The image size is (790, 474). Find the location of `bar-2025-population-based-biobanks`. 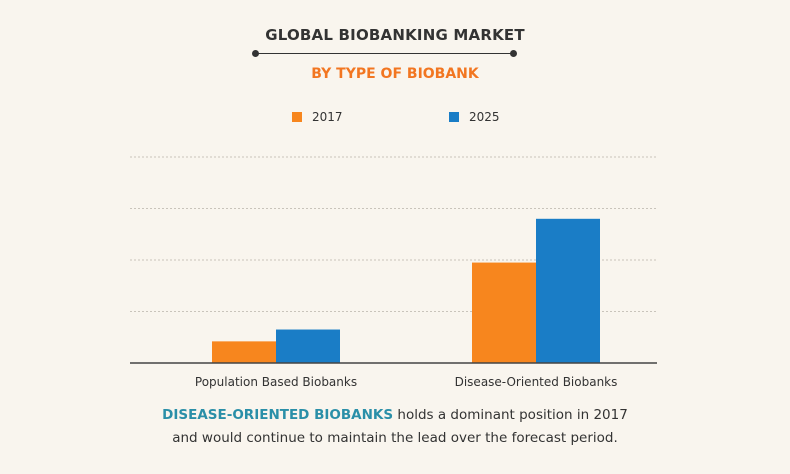

bar-2025-population-based-biobanks is located at coordinates (308, 346).